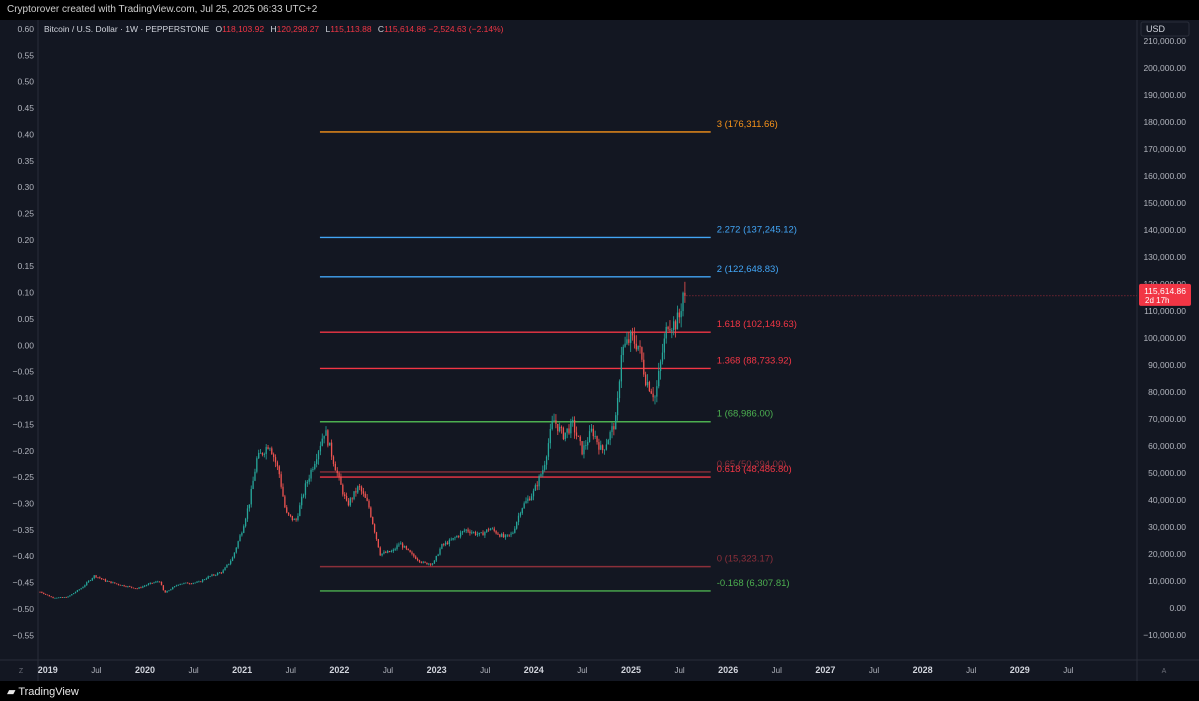 Image resolution: width=1199 pixels, height=701 pixels. What do you see at coordinates (23, 424) in the screenshot?
I see `ratio-tick-label: −0.15` at bounding box center [23, 424].